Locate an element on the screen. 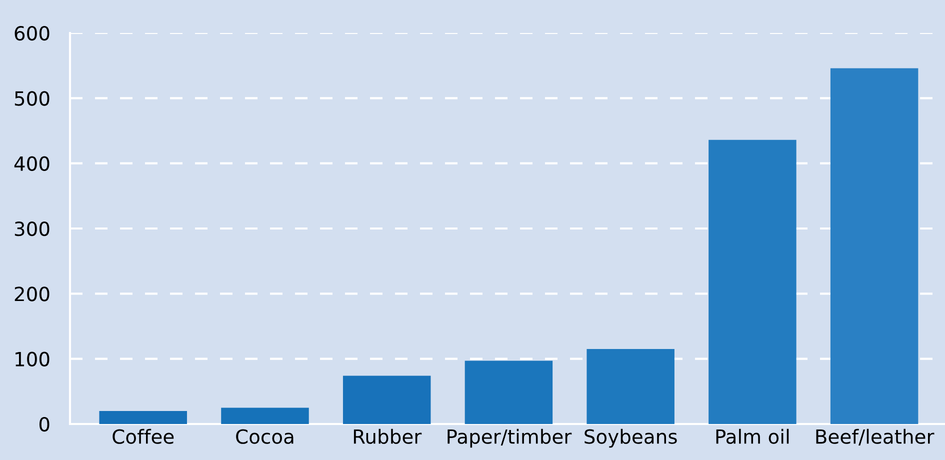 The image size is (945, 460). y-tick-label: 0 is located at coordinates (44, 424).